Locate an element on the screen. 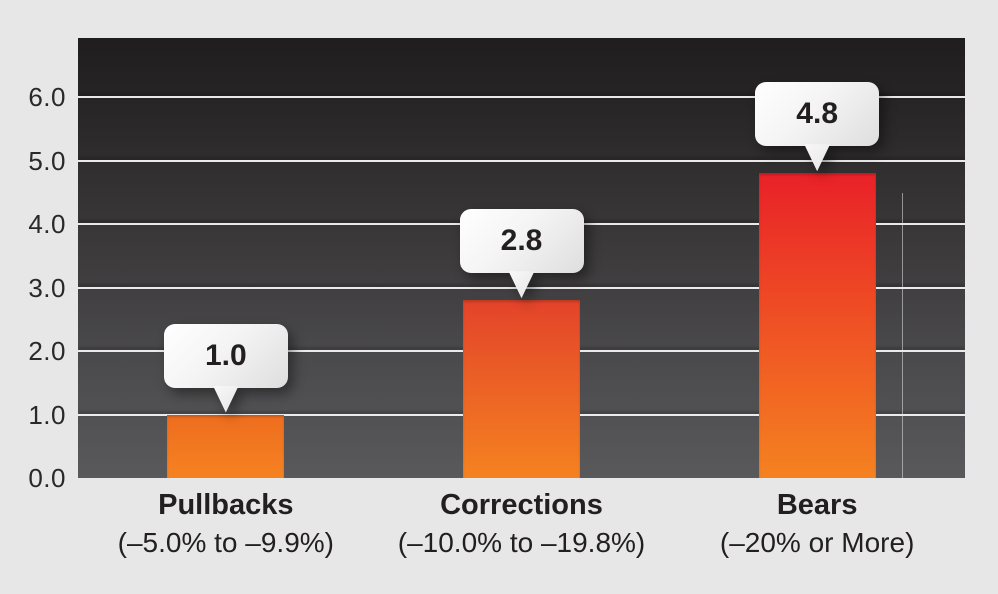 This screenshot has height=594, width=998. value-callout-pullbacks: 1.0 is located at coordinates (225, 368).